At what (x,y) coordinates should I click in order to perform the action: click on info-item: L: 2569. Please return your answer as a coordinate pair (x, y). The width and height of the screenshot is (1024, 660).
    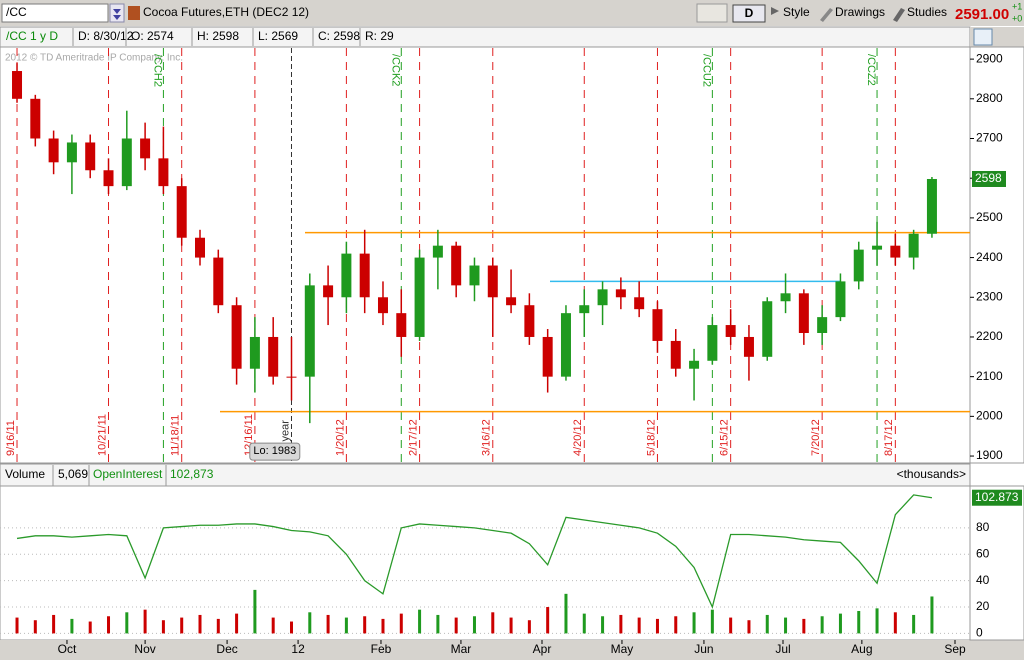
    Looking at the image, I should click on (278, 36).